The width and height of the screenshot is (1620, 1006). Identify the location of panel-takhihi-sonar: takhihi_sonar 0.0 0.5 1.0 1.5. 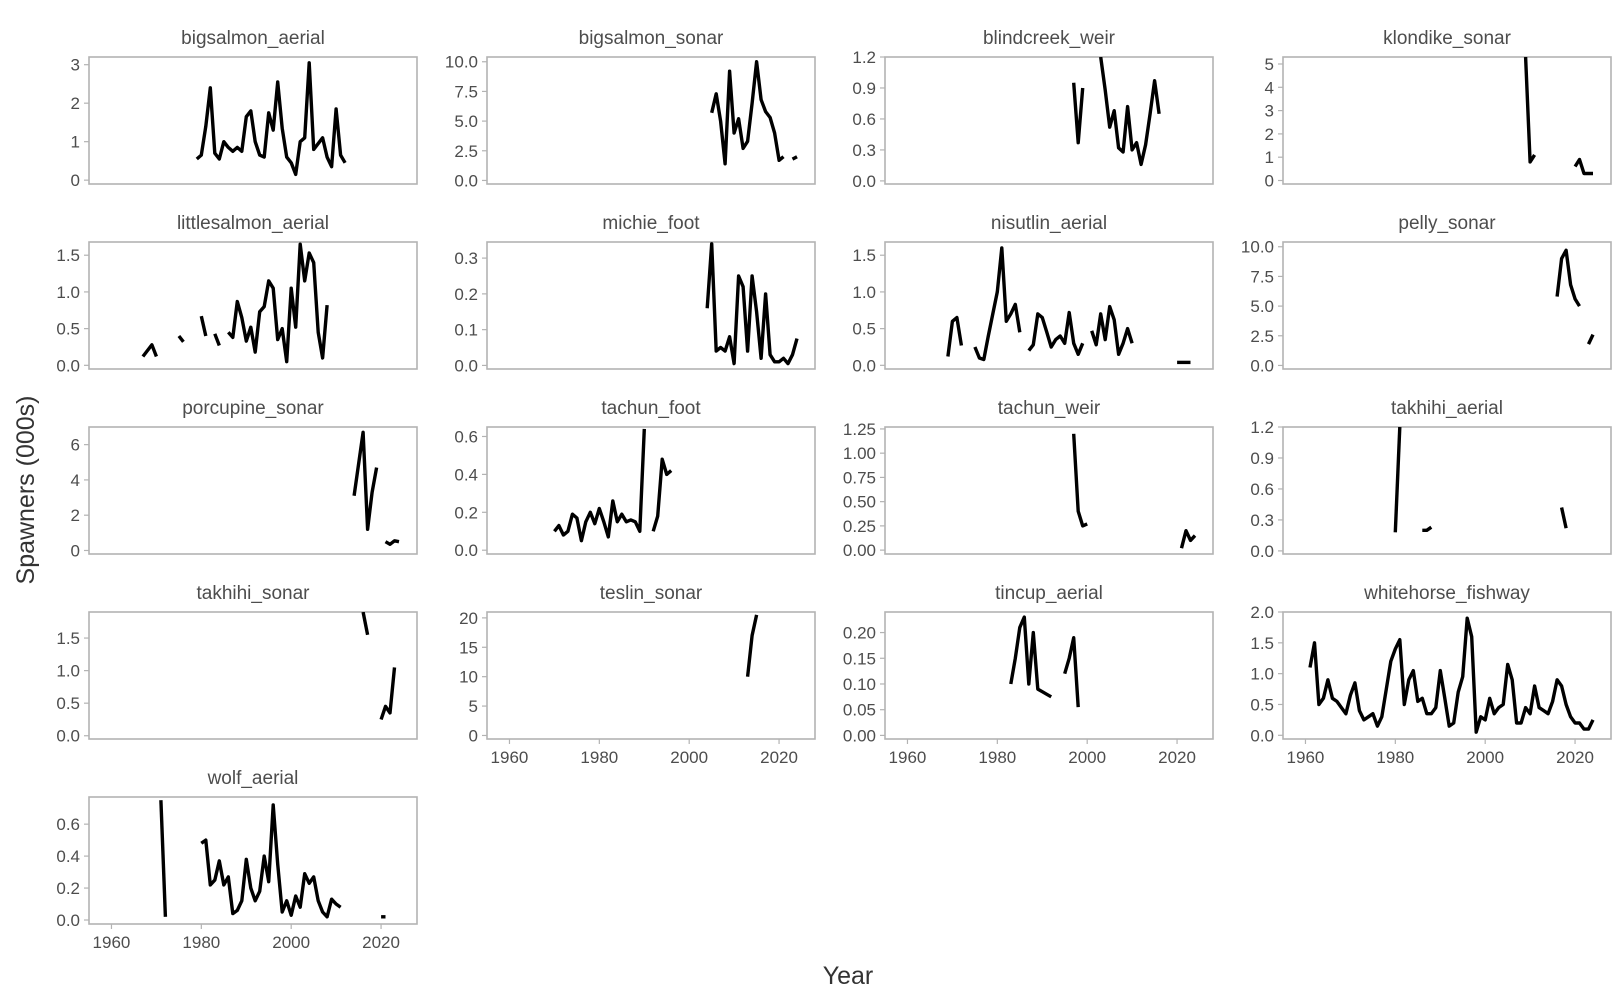
(237, 664).